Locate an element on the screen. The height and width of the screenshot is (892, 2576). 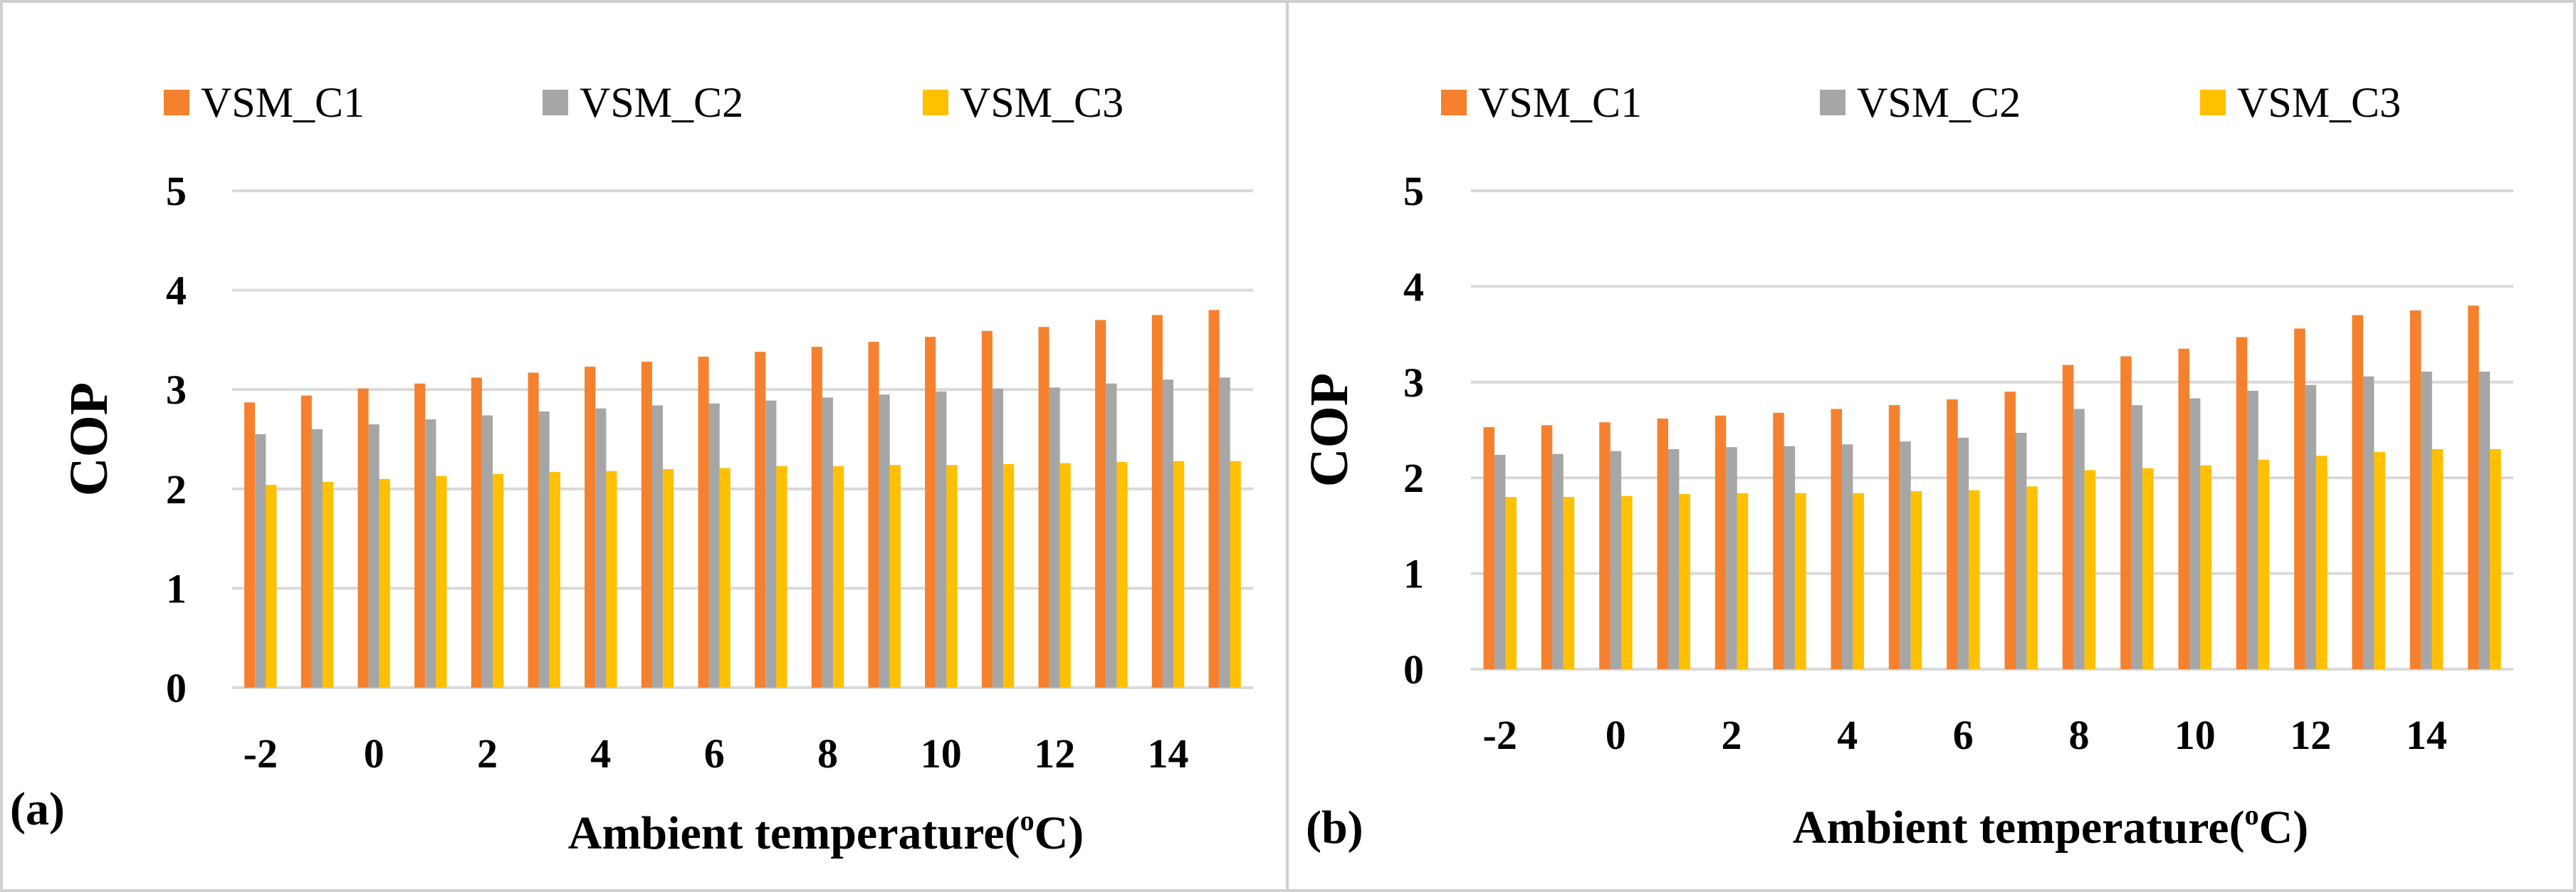
x-tick-label: 0 is located at coordinates (374, 753).